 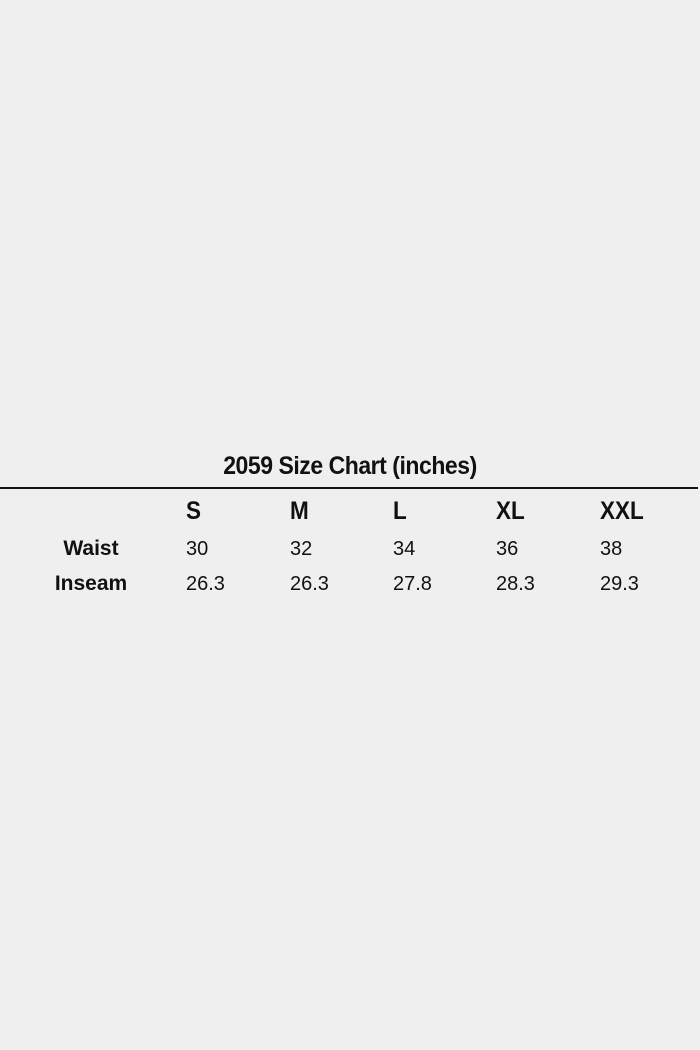 I want to click on column-header-xl: XL, so click(x=510, y=511).